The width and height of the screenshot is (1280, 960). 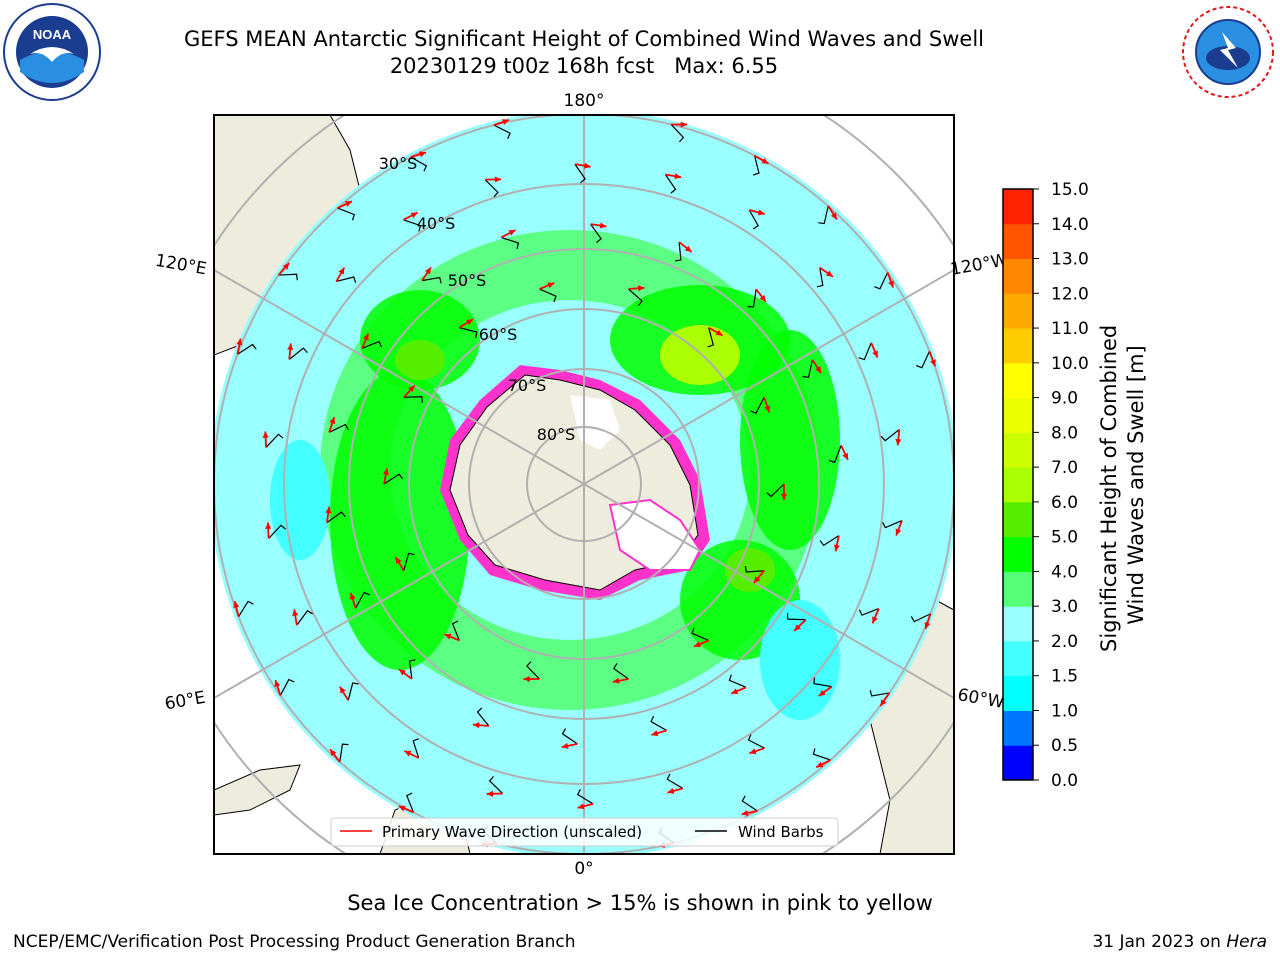 What do you see at coordinates (398, 163) in the screenshot?
I see `lat-label-30s: 30°S` at bounding box center [398, 163].